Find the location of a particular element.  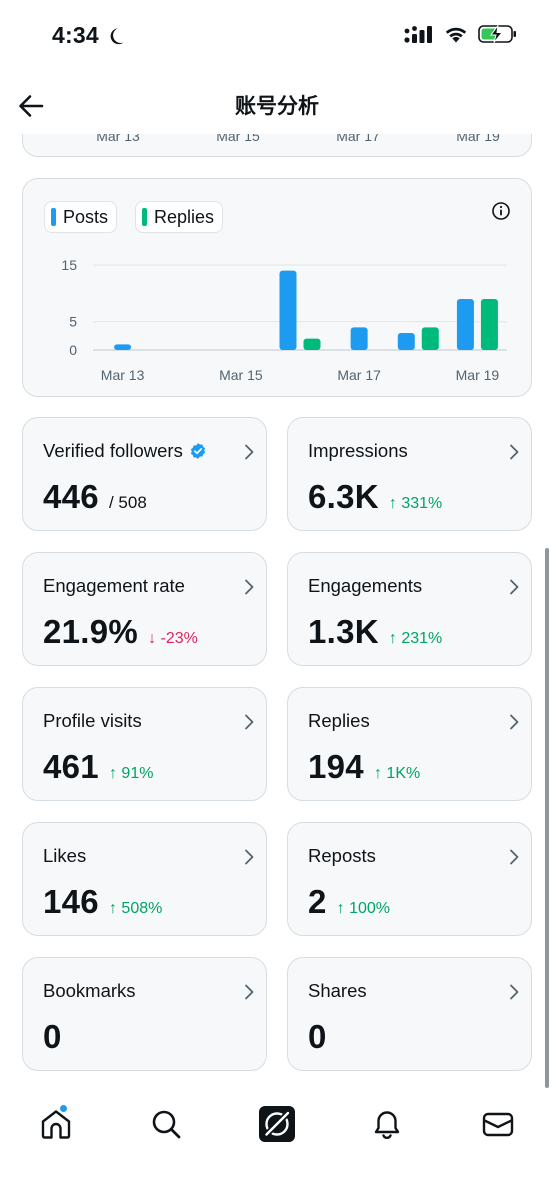

metric-value: 446 is located at coordinates (71, 496).